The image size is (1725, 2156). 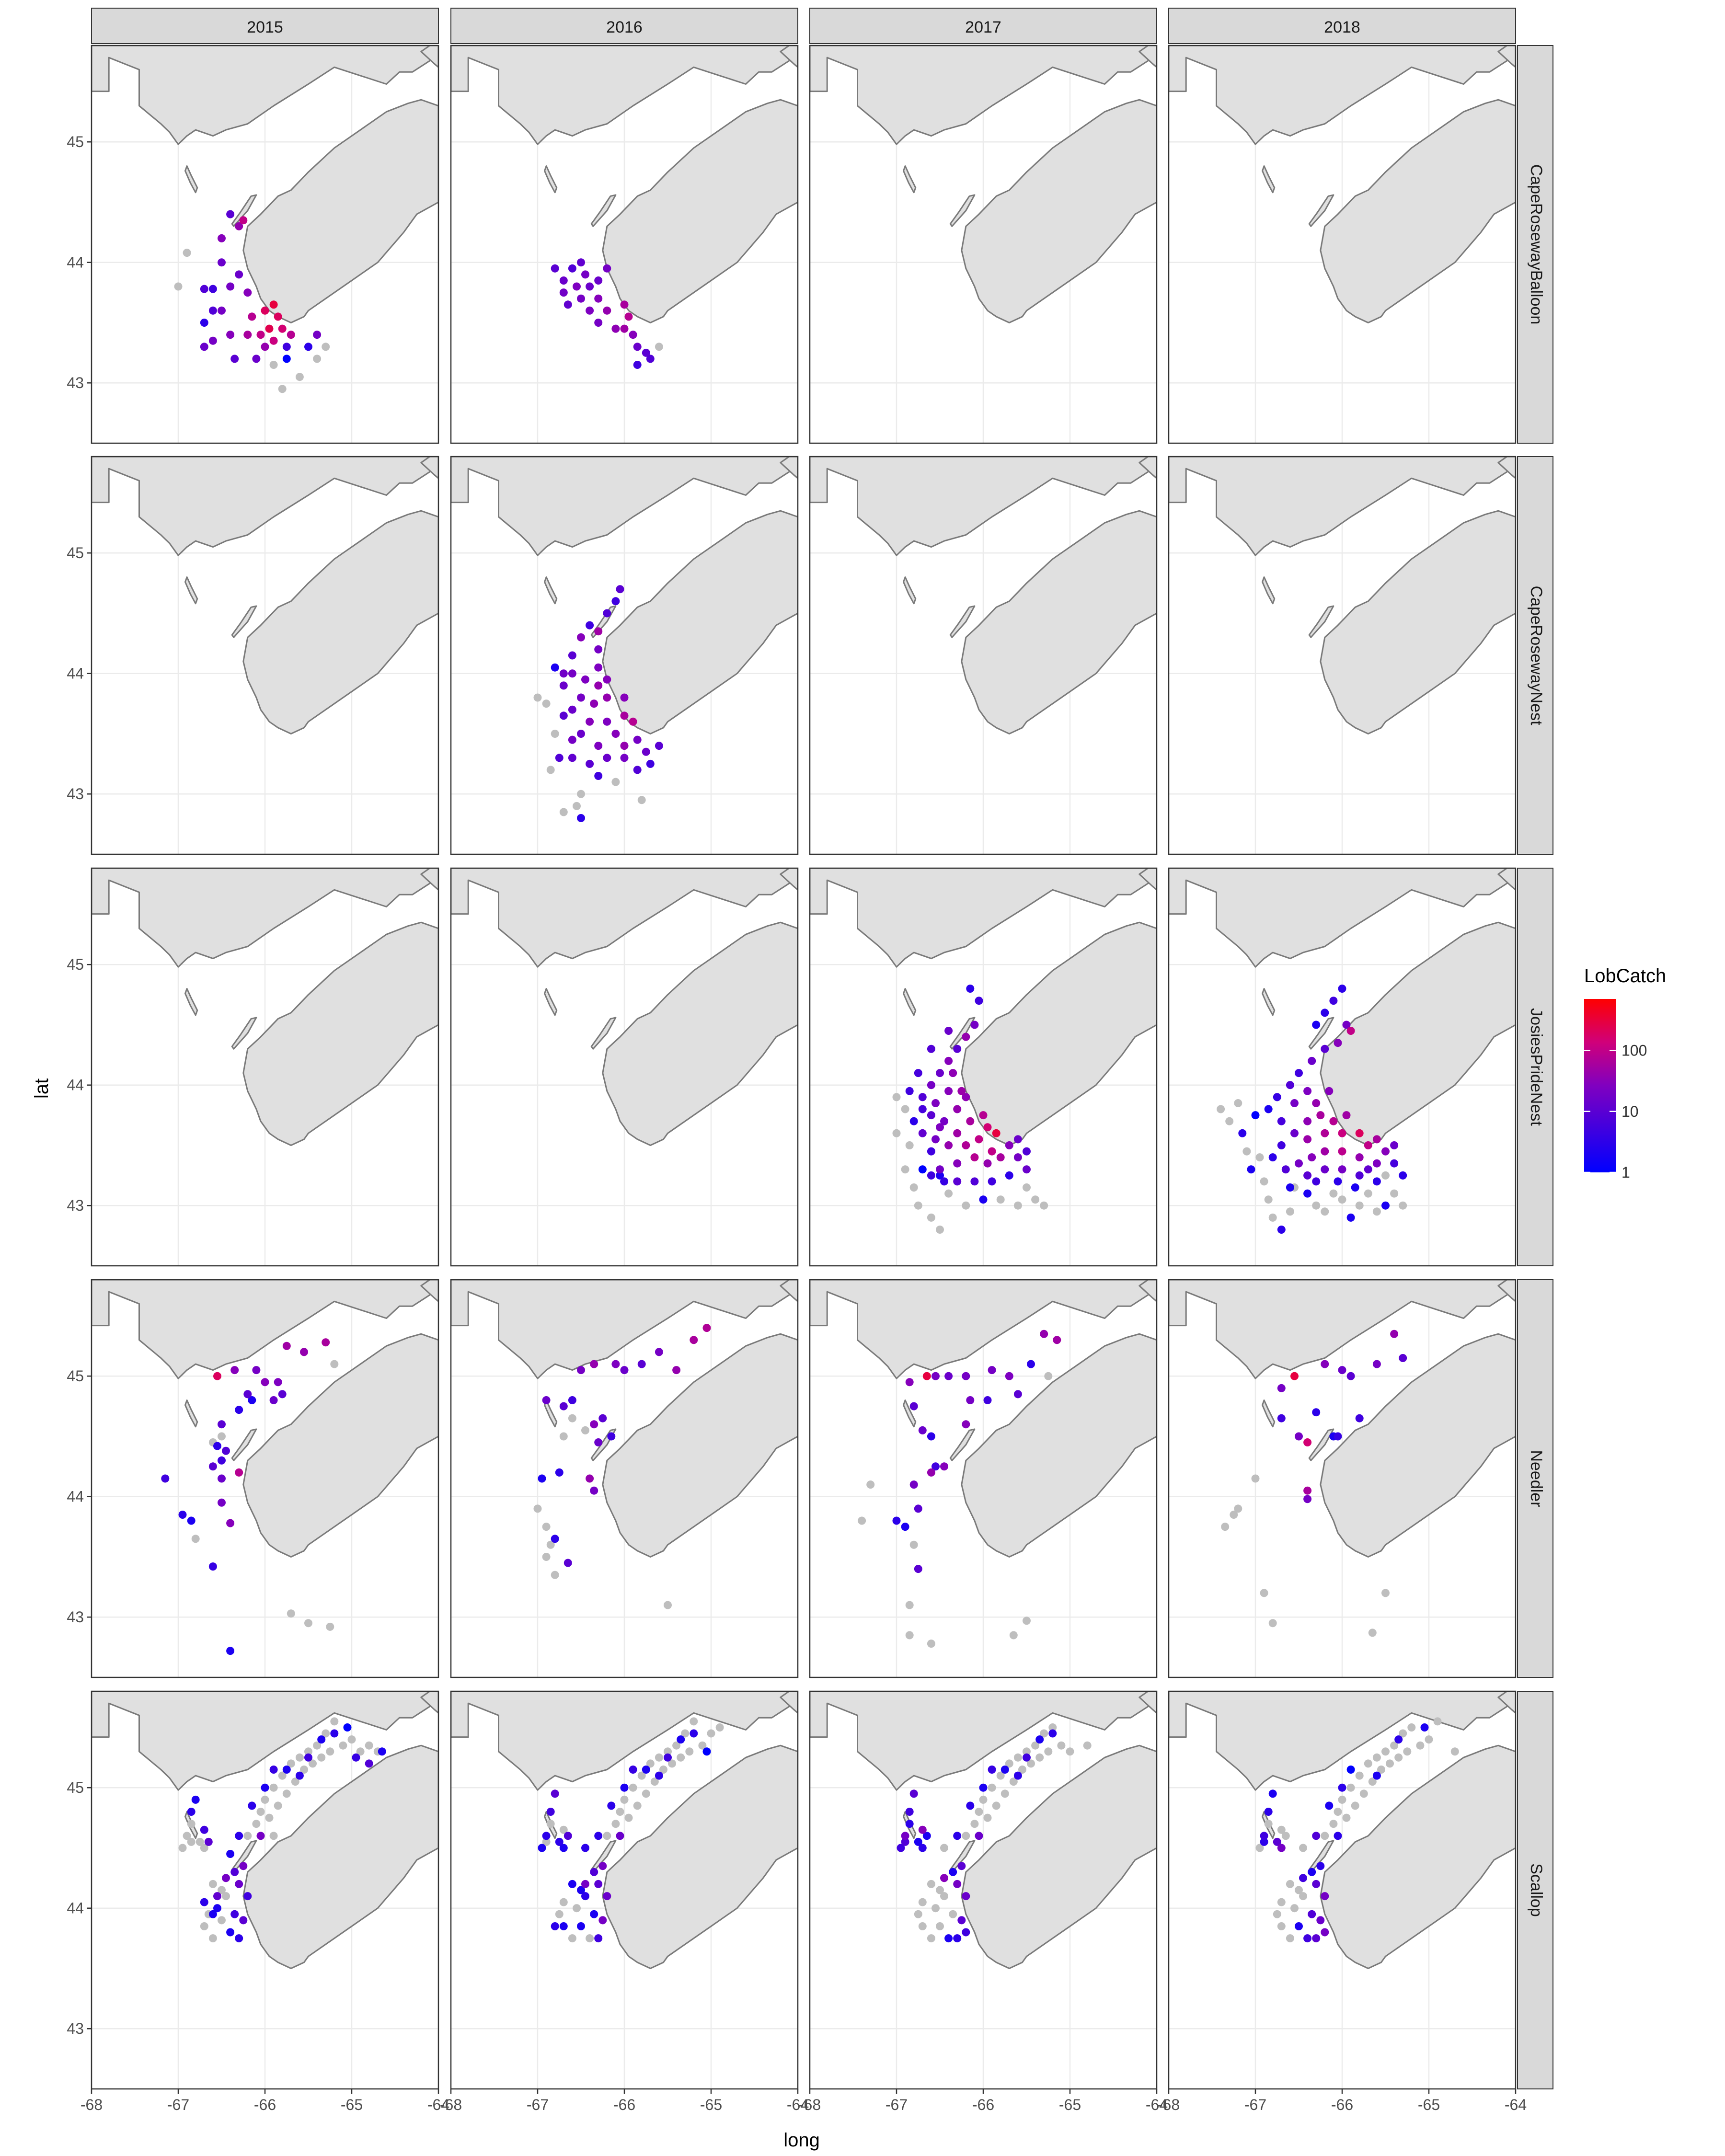 What do you see at coordinates (1626, 1172) in the screenshot?
I see `legend-tick-label: 1` at bounding box center [1626, 1172].